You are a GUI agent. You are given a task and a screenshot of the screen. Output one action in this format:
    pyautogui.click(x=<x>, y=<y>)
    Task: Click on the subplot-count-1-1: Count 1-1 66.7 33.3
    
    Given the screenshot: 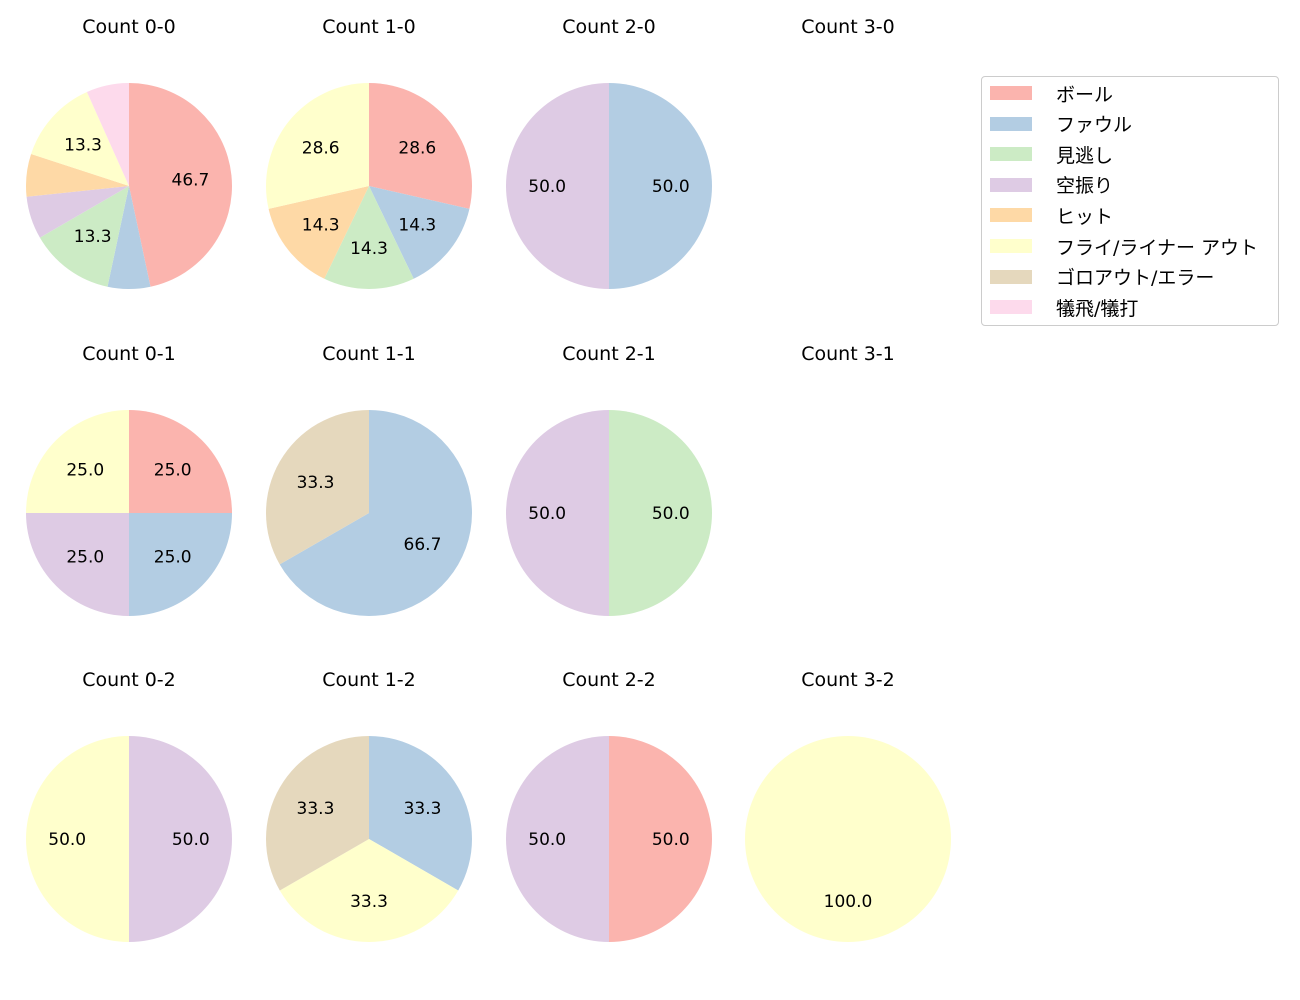 What is the action you would take?
    pyautogui.click(x=369, y=487)
    